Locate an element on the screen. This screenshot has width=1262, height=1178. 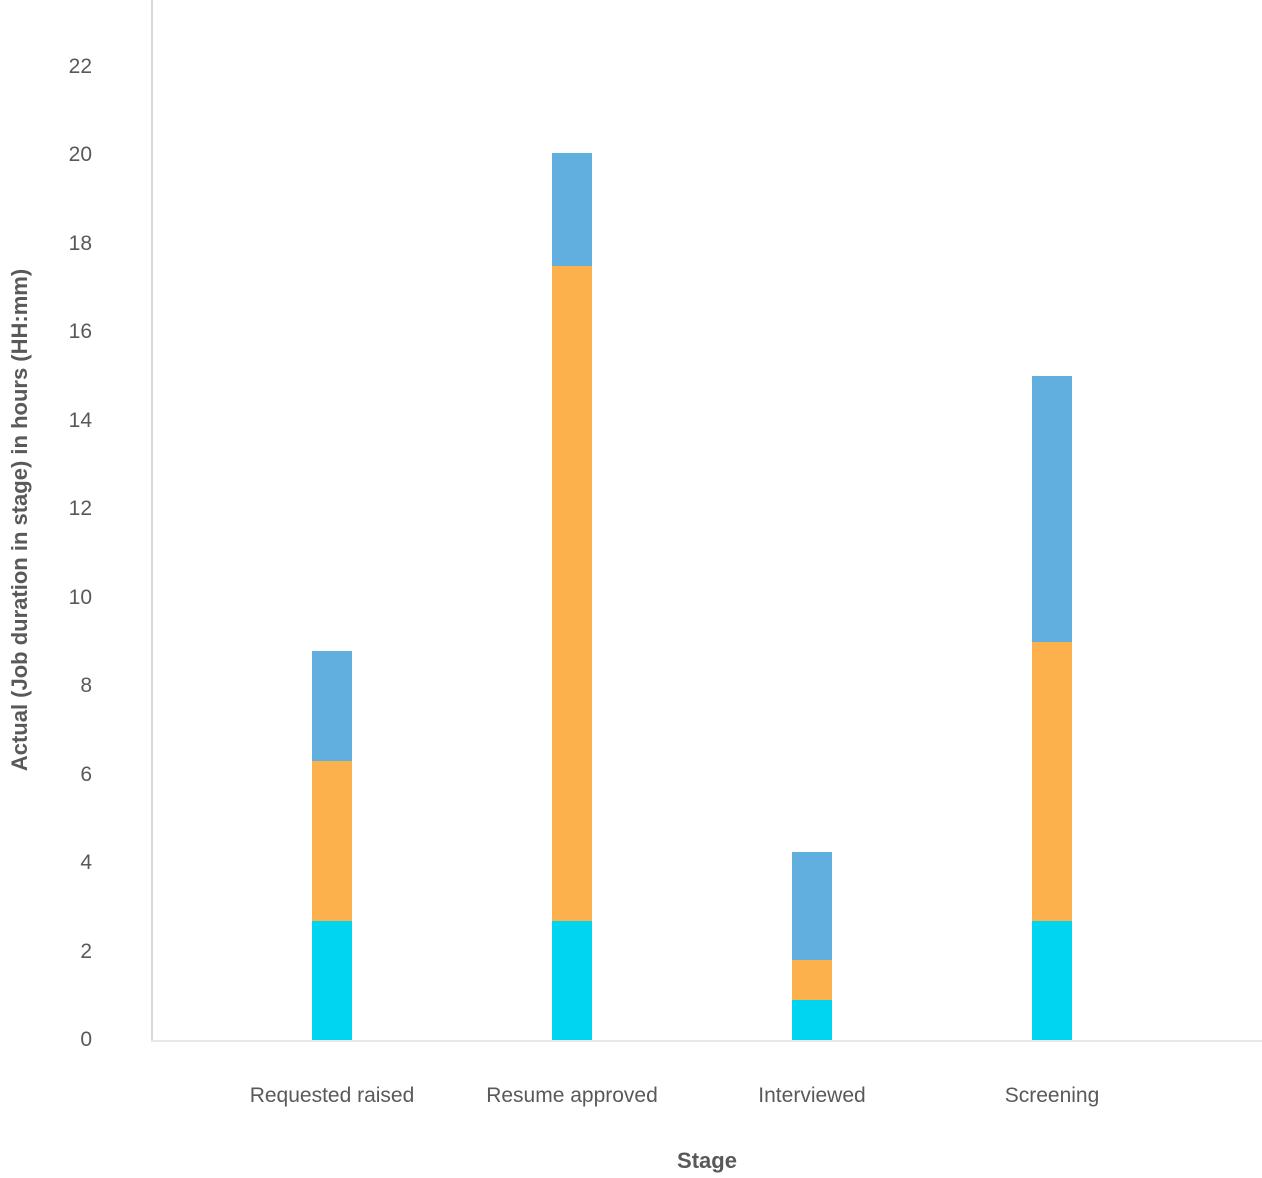
x-axis-title: Stage is located at coordinates (707, 1160).